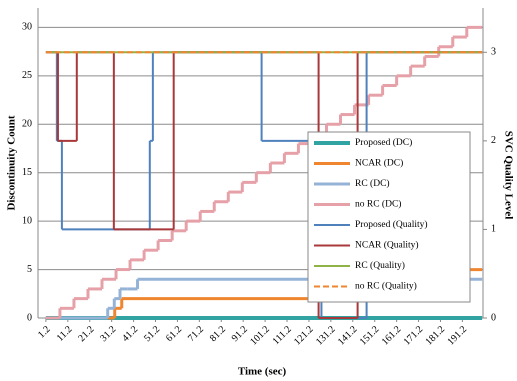 The width and height of the screenshot is (517, 381). Describe the element at coordinates (386, 286) in the screenshot. I see `legend-label: no RC (Quality)` at that location.